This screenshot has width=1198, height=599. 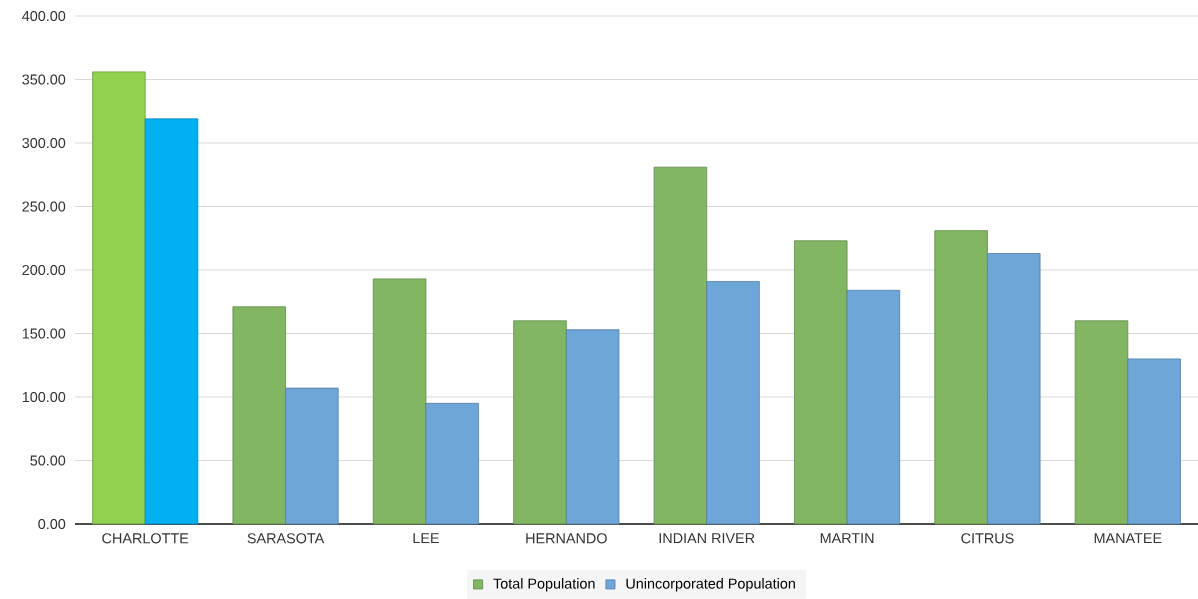 What do you see at coordinates (707, 538) in the screenshot?
I see `x-tick-label: INDIAN RIVER` at bounding box center [707, 538].